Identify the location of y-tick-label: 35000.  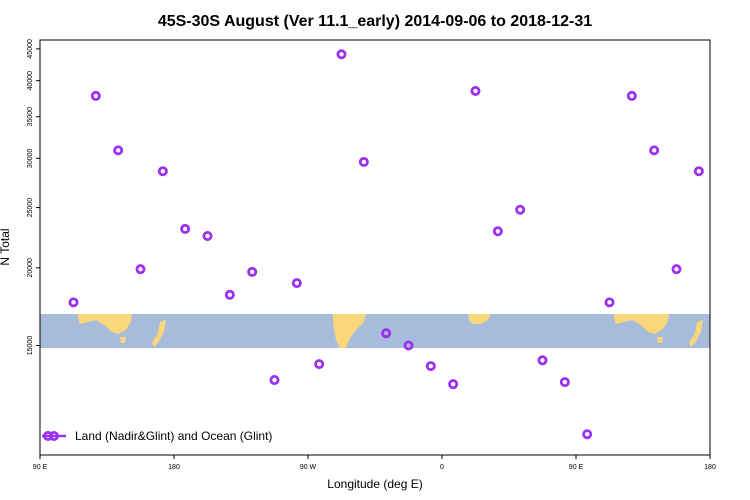
(30, 117).